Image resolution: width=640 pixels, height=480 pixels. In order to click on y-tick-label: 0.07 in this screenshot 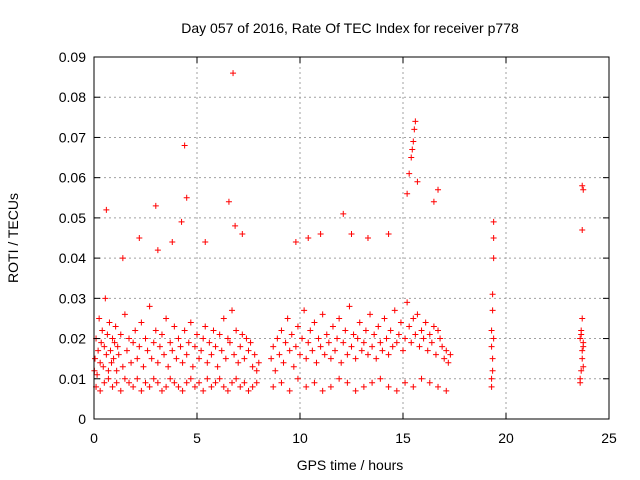, I will do `click(72, 137)`.